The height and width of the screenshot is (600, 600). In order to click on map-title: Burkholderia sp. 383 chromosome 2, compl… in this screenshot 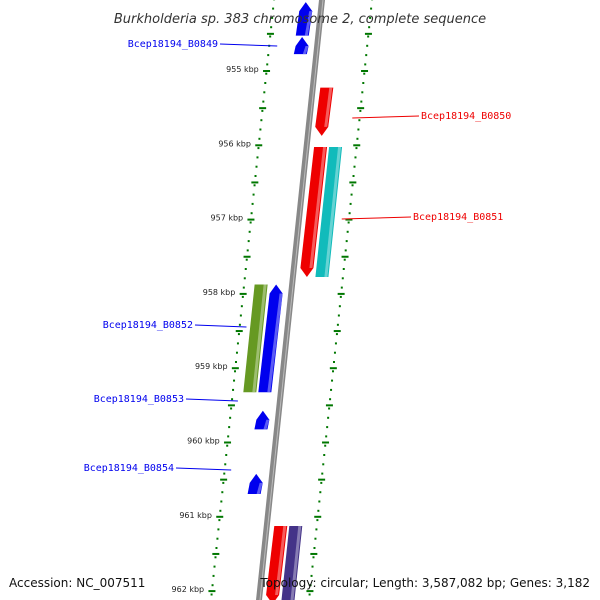, I will do `click(300, 19)`.